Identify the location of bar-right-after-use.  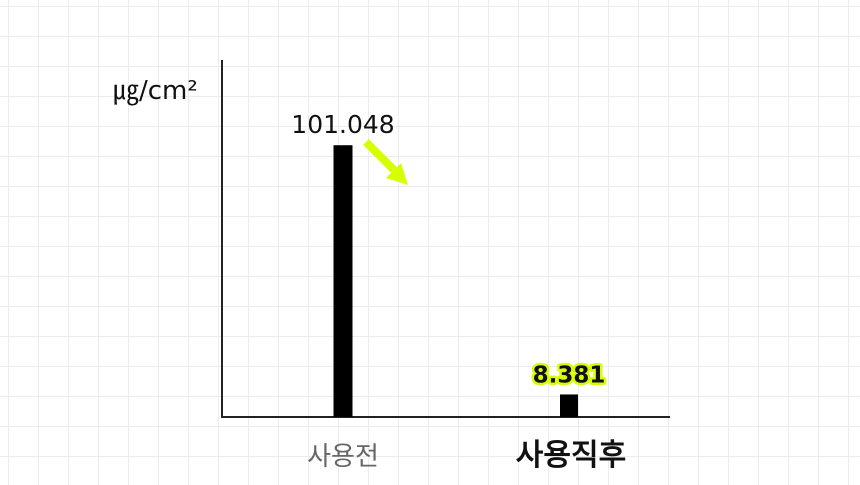
(569, 405).